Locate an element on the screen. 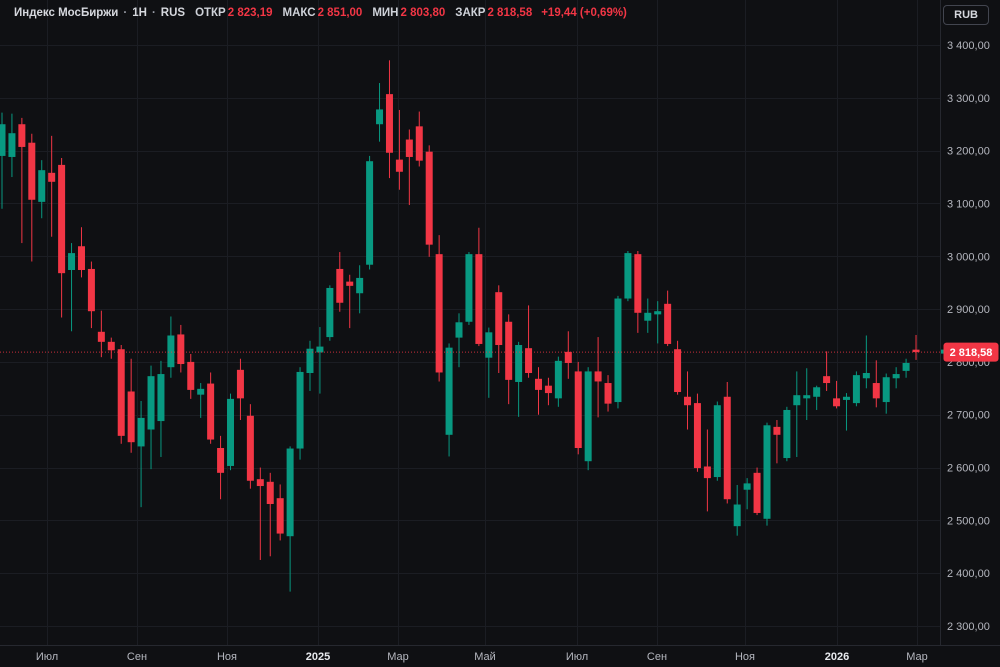  ohlc-high: МАКС 2 851,00 is located at coordinates (323, 13).